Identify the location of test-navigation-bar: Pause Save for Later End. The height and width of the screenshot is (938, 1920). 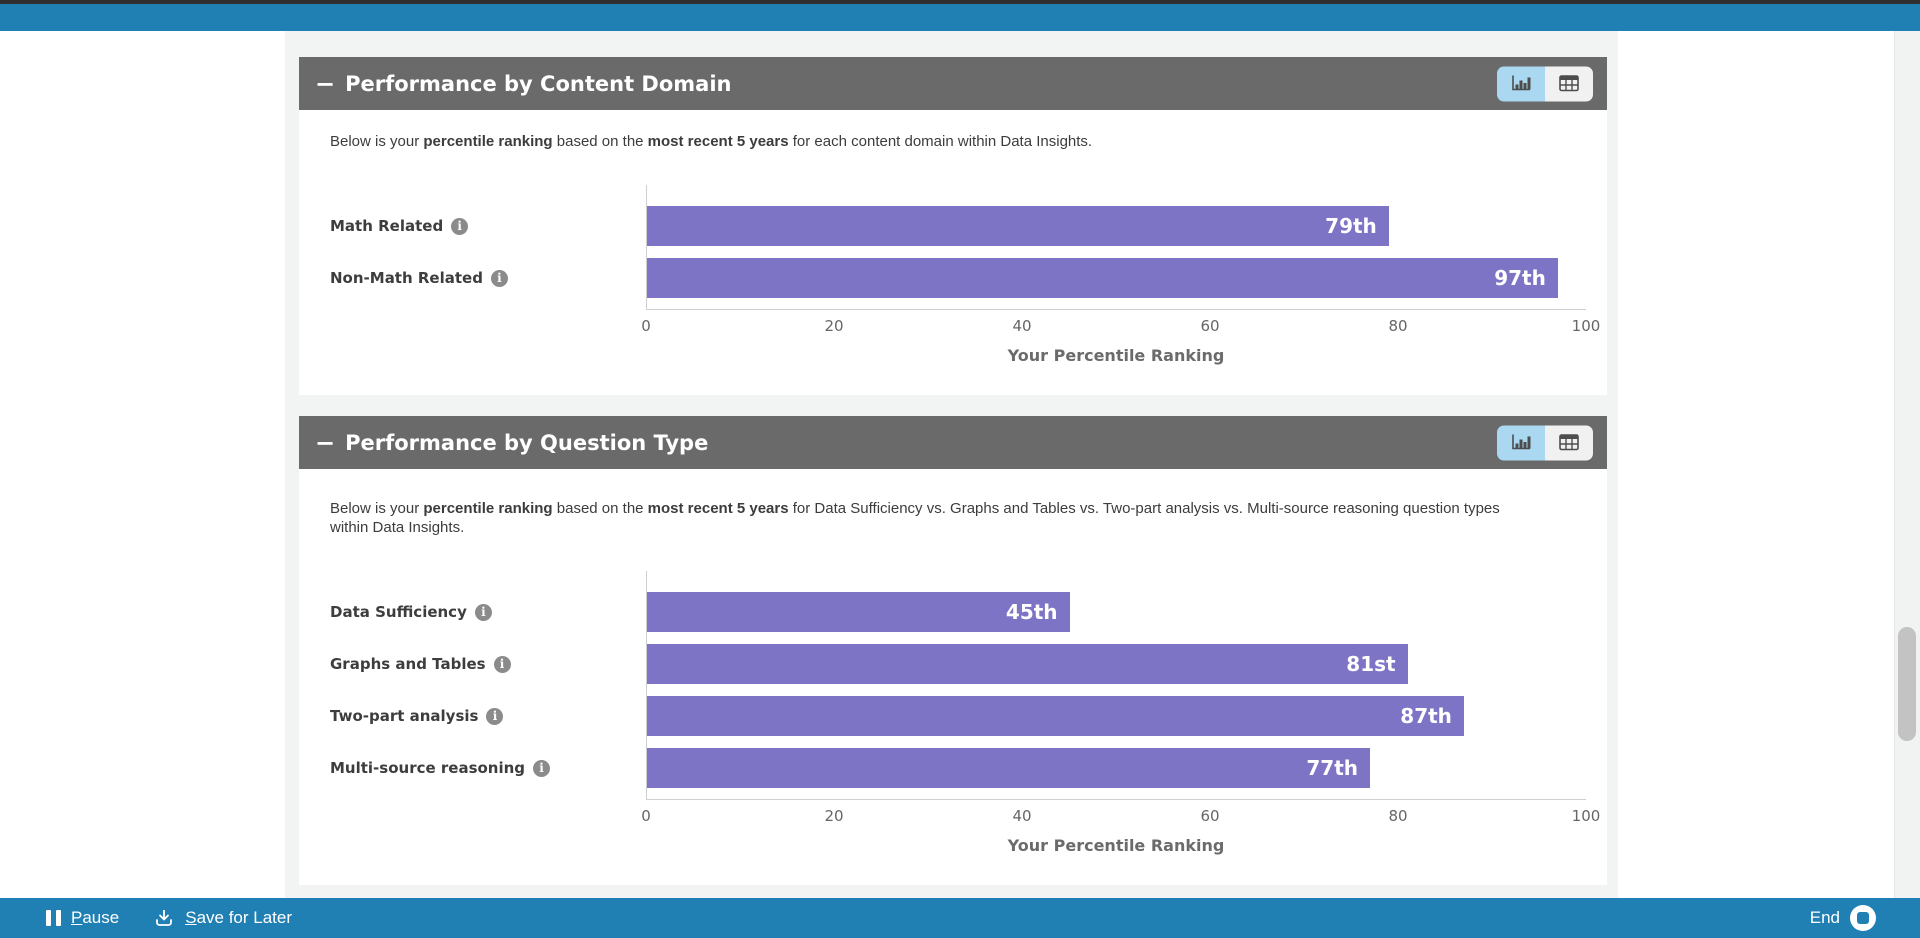
(960, 918).